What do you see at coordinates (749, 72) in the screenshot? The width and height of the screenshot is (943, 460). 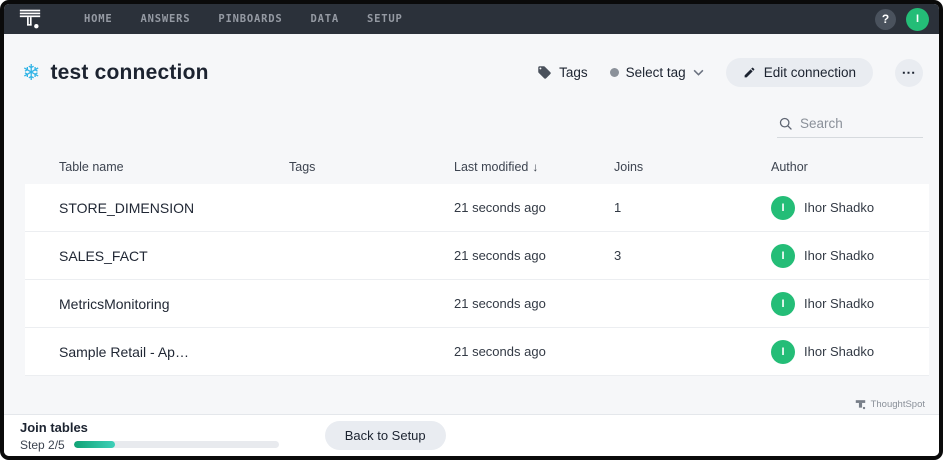 I see `pencil-icon` at bounding box center [749, 72].